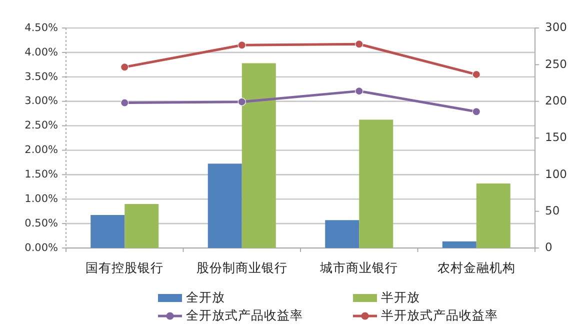 Image resolution: width=588 pixels, height=326 pixels. Describe the element at coordinates (41, 101) in the screenshot. I see `y-tick-label: 3.00%` at that location.